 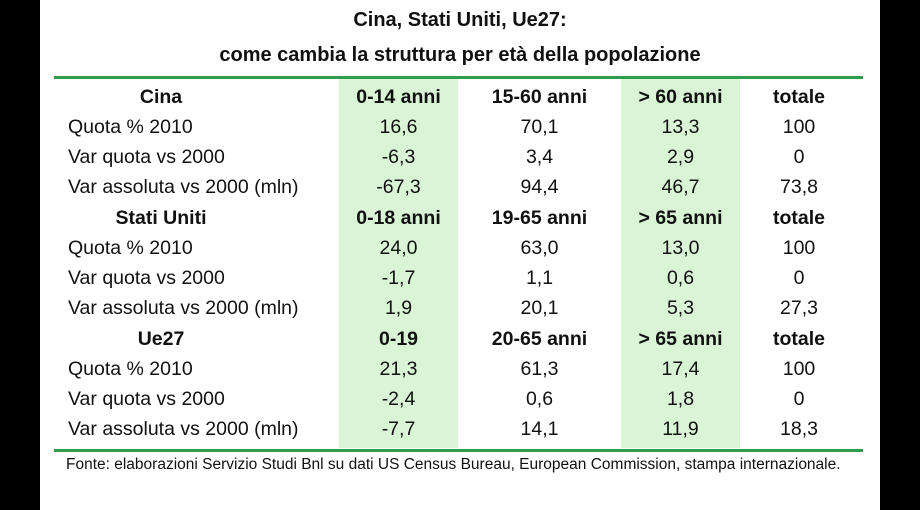 I want to click on cell-value: 21,3, so click(x=398, y=369).